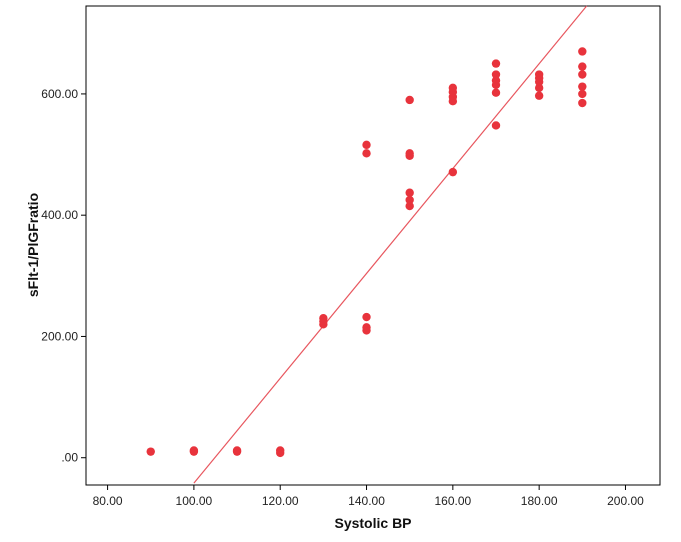  Describe the element at coordinates (108, 501) in the screenshot. I see `x-tick-label: 80.00` at that location.